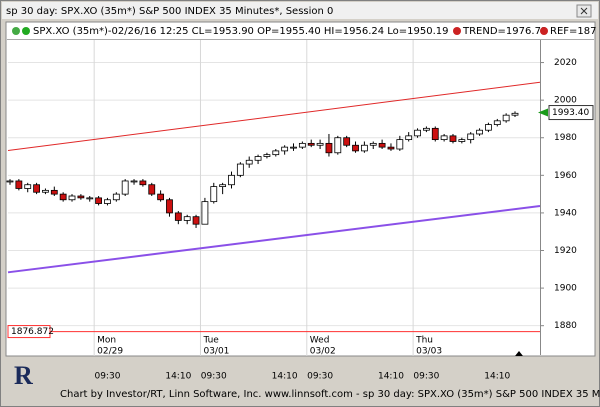  I want to click on y-tick-label: 2020, so click(565, 63).